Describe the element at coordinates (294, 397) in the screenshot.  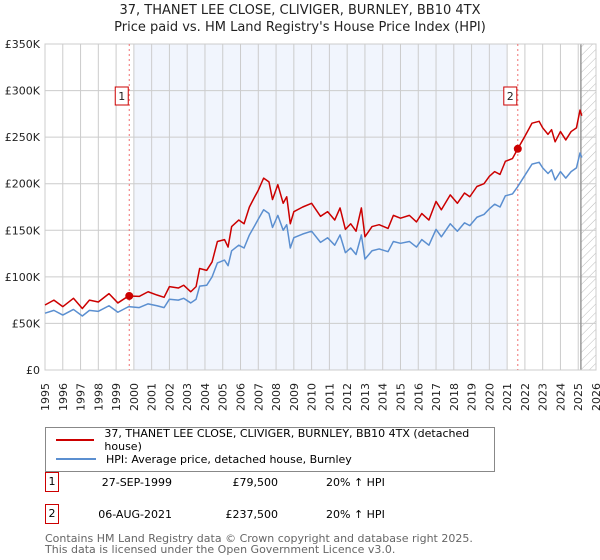
I see `x-tick-label: 2009` at that location.